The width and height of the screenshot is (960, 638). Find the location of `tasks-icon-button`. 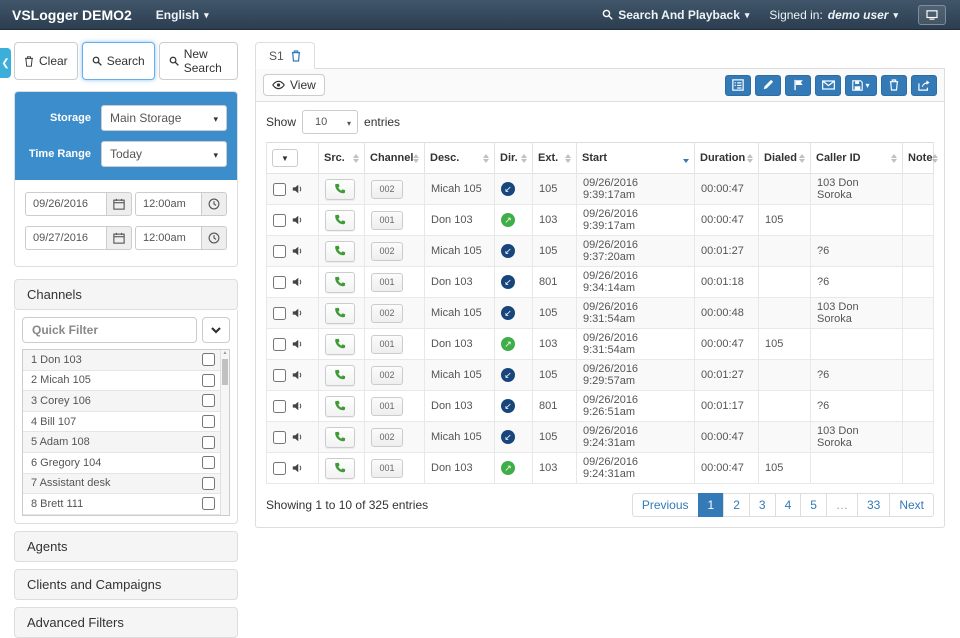

tasks-icon-button is located at coordinates (738, 85).